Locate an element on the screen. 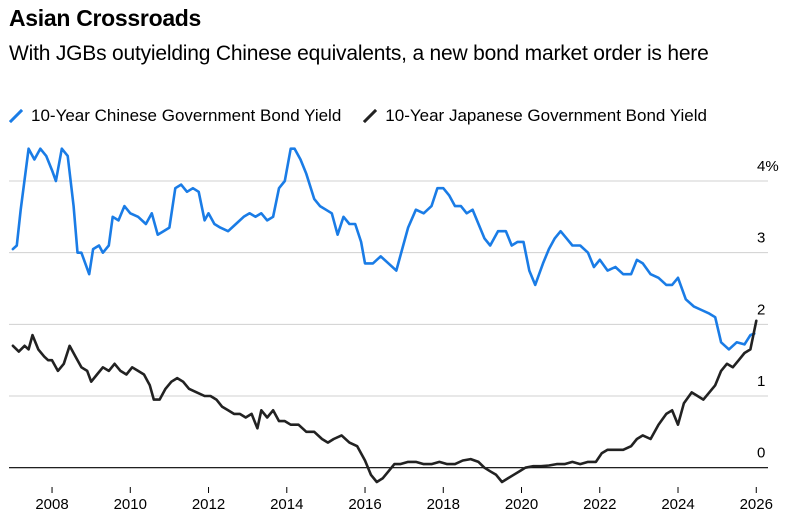 The image size is (787, 517). x-tick-label: 2014 is located at coordinates (286, 504).